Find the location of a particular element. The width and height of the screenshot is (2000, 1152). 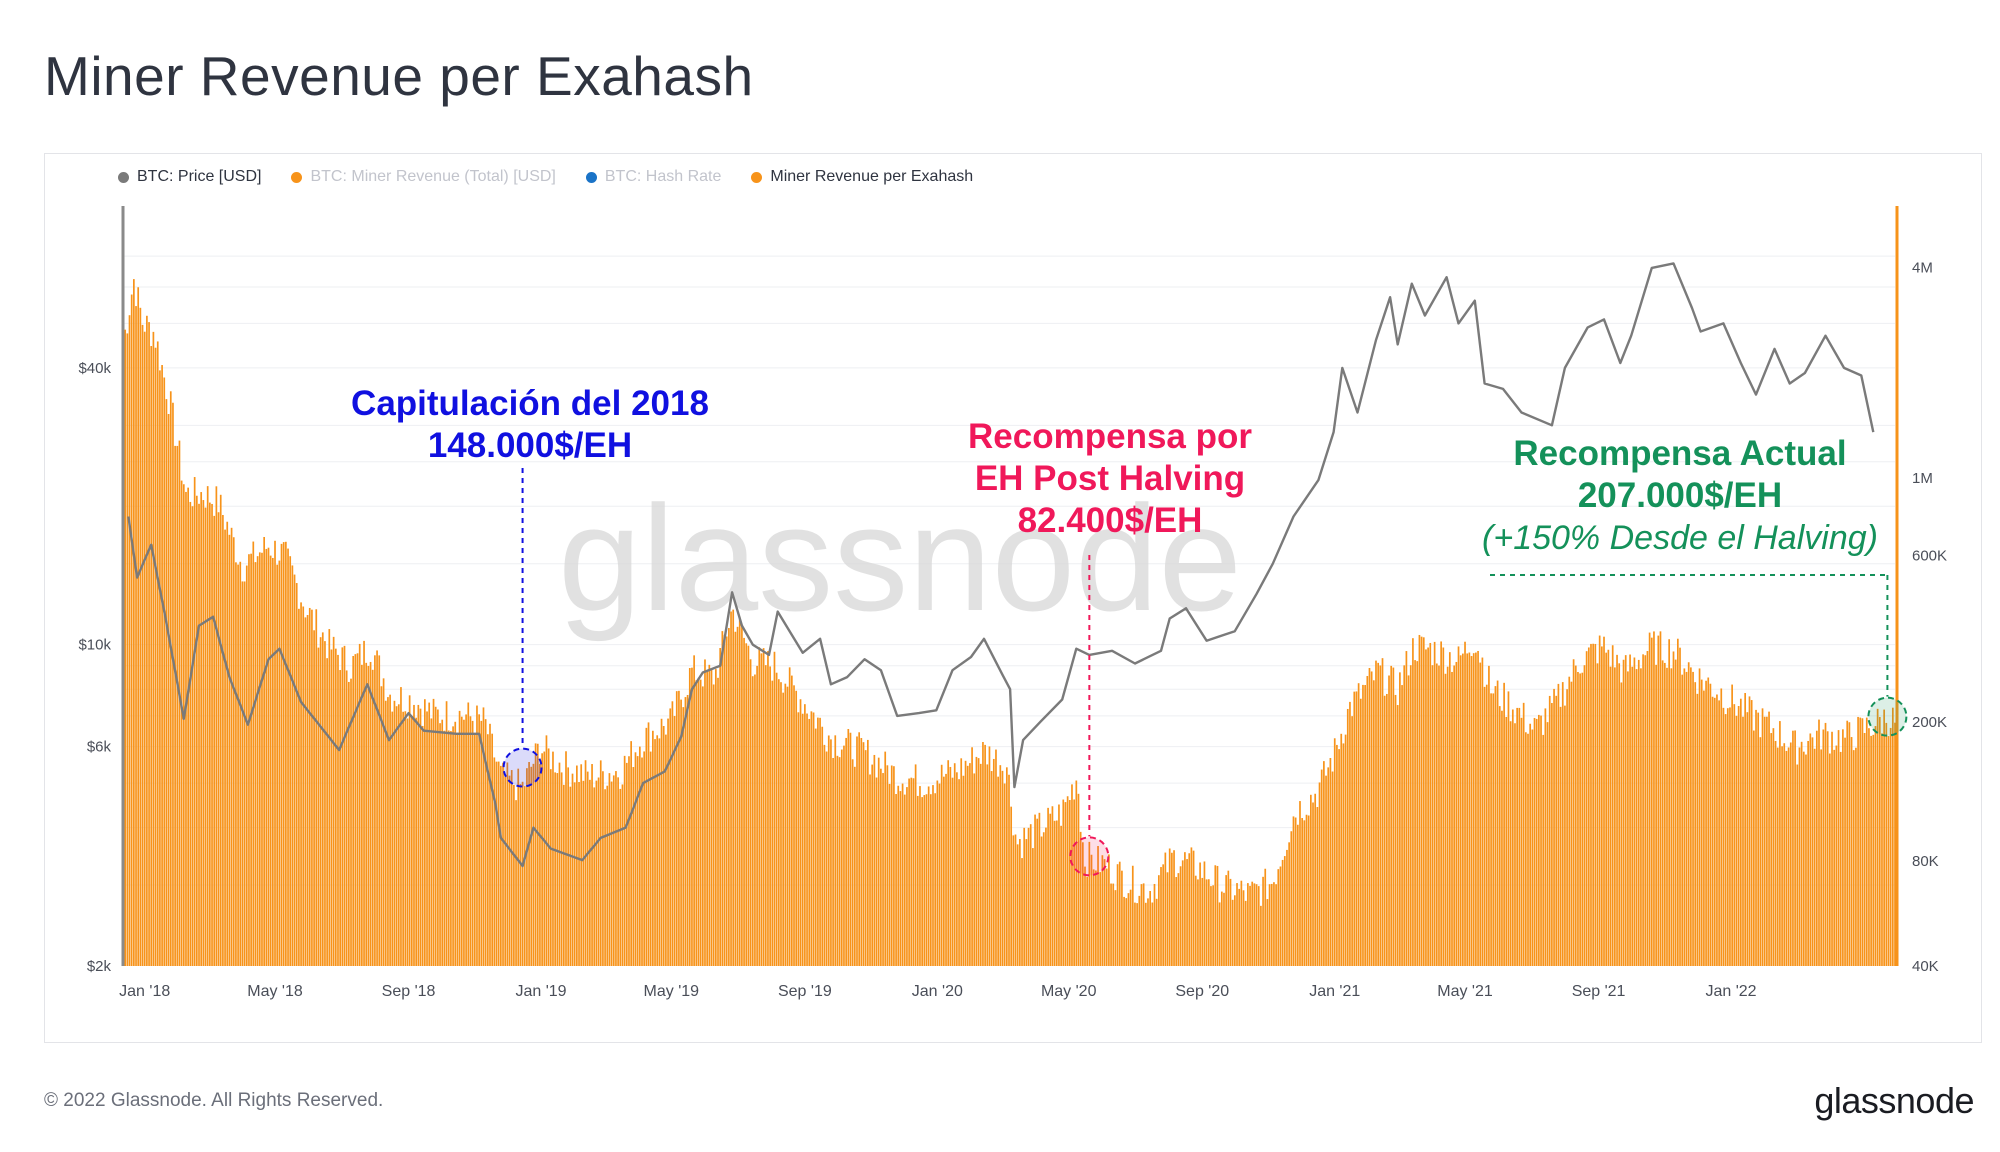

legend-item-revenue-per-eh: Miner Revenue per Exahash is located at coordinates (862, 177).